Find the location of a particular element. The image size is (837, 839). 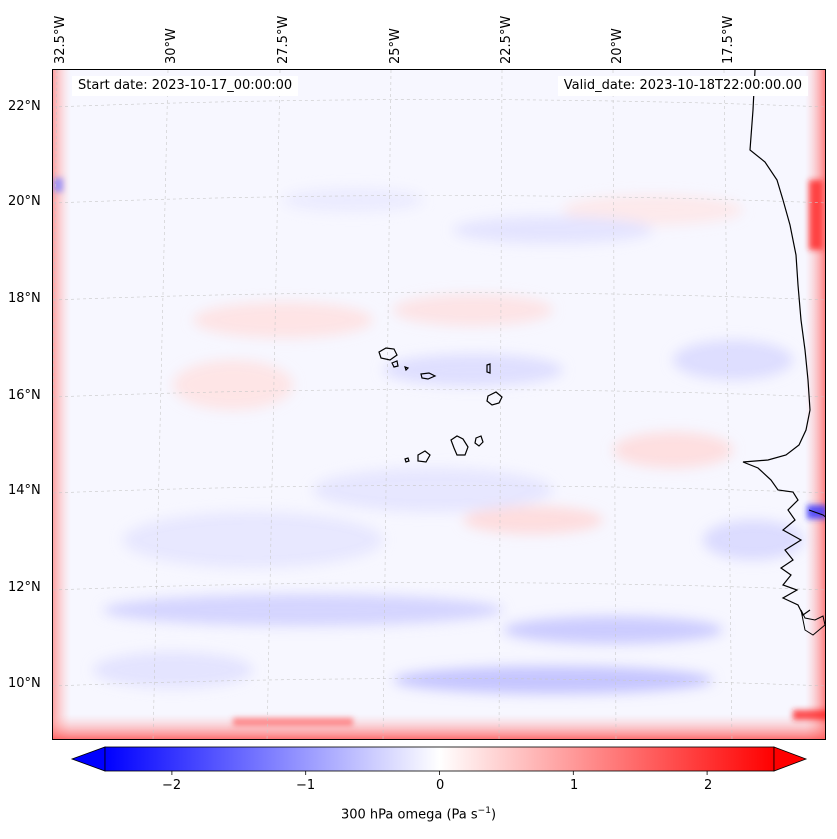

colorbar-title-exponent: −1 is located at coordinates (484, 811).